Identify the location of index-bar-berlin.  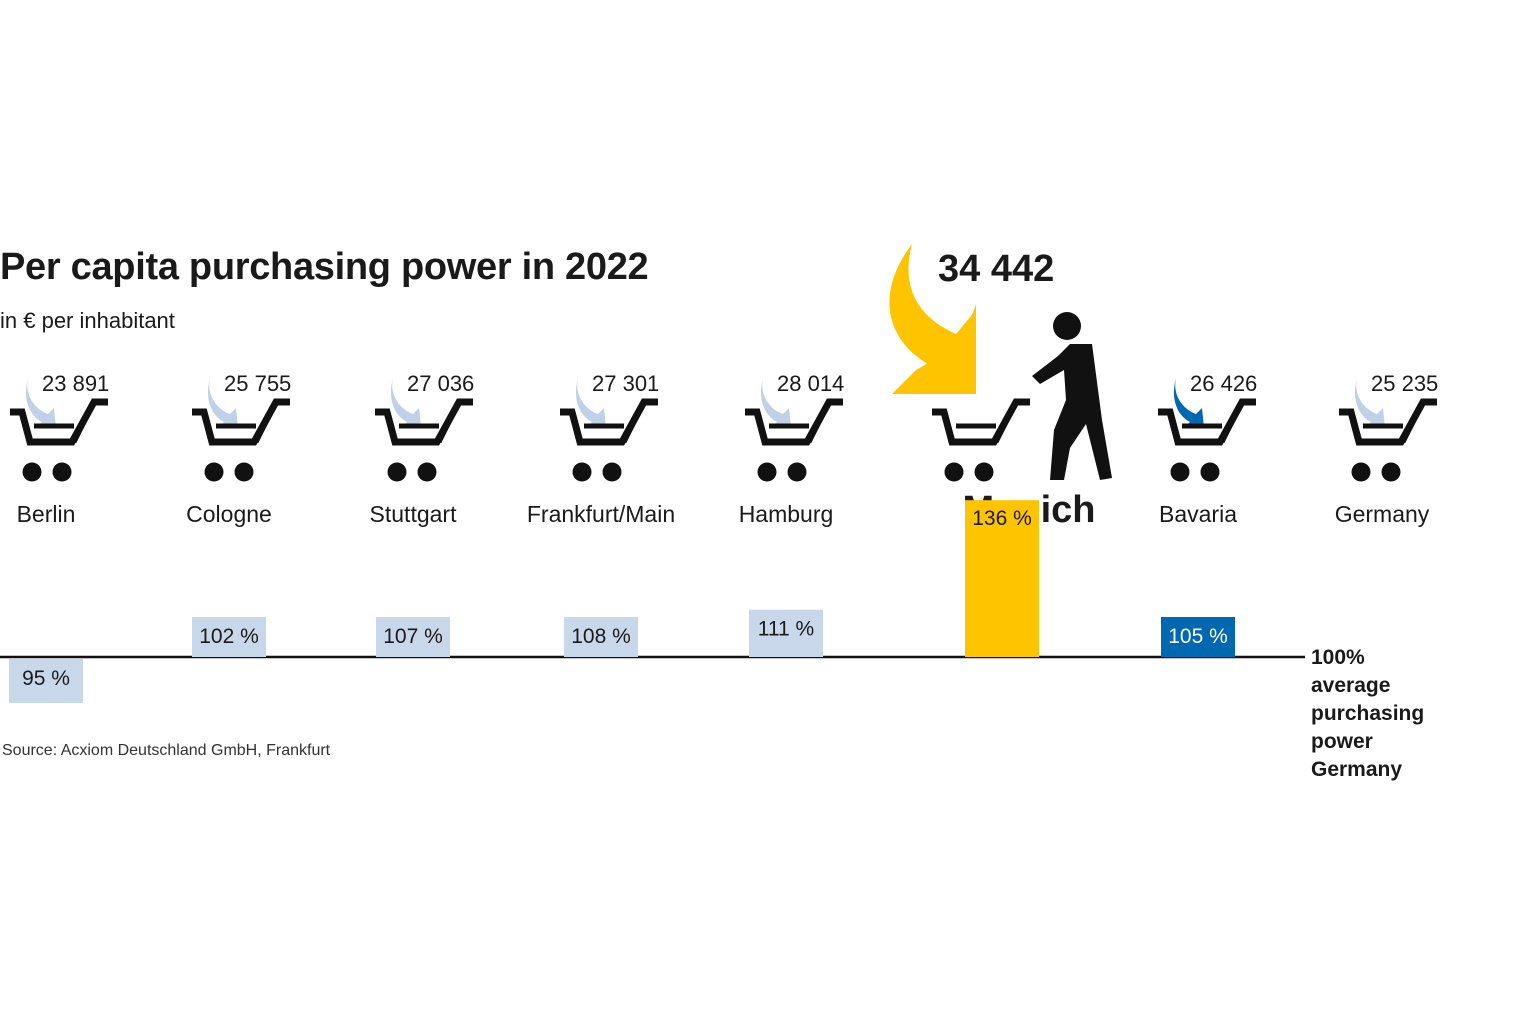
(46, 681).